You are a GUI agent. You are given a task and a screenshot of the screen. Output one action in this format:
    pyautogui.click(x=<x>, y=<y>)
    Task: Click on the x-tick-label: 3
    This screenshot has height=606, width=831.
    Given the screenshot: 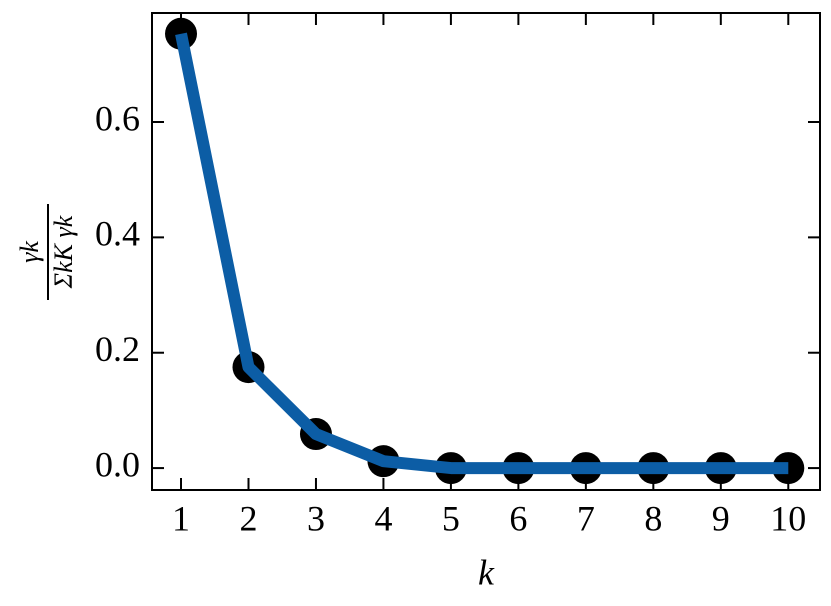 What is the action you would take?
    pyautogui.click(x=316, y=518)
    